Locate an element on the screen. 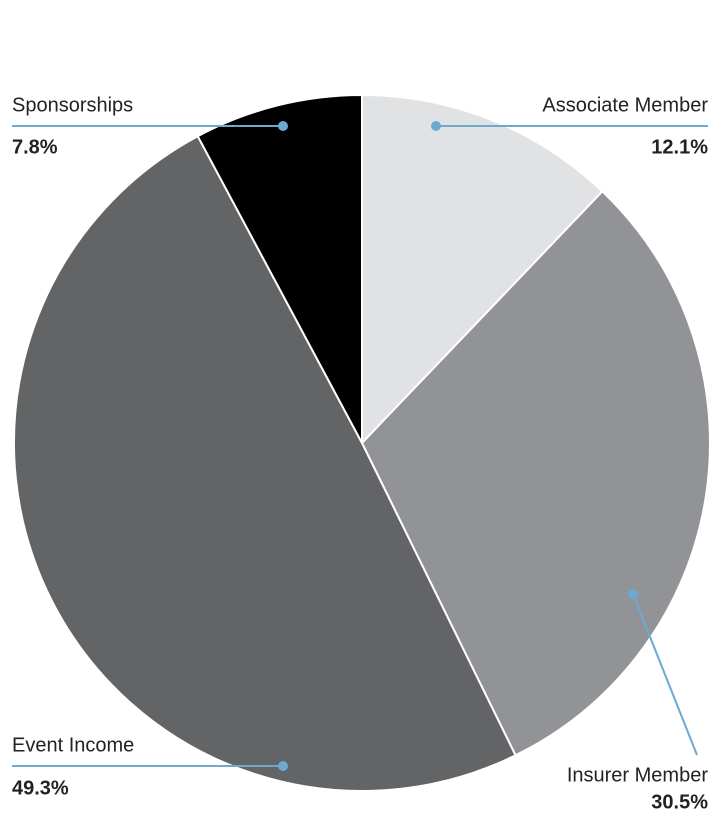 This screenshot has height=817, width=727. leader-line is located at coordinates (665, 674).